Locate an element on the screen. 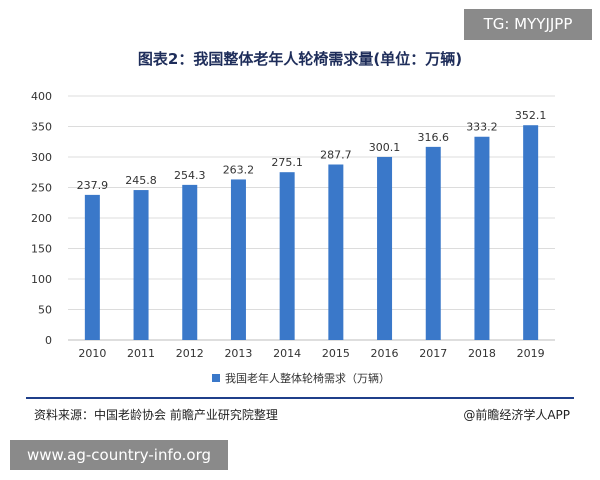  y-tick-label: 150 is located at coordinates (41, 249).